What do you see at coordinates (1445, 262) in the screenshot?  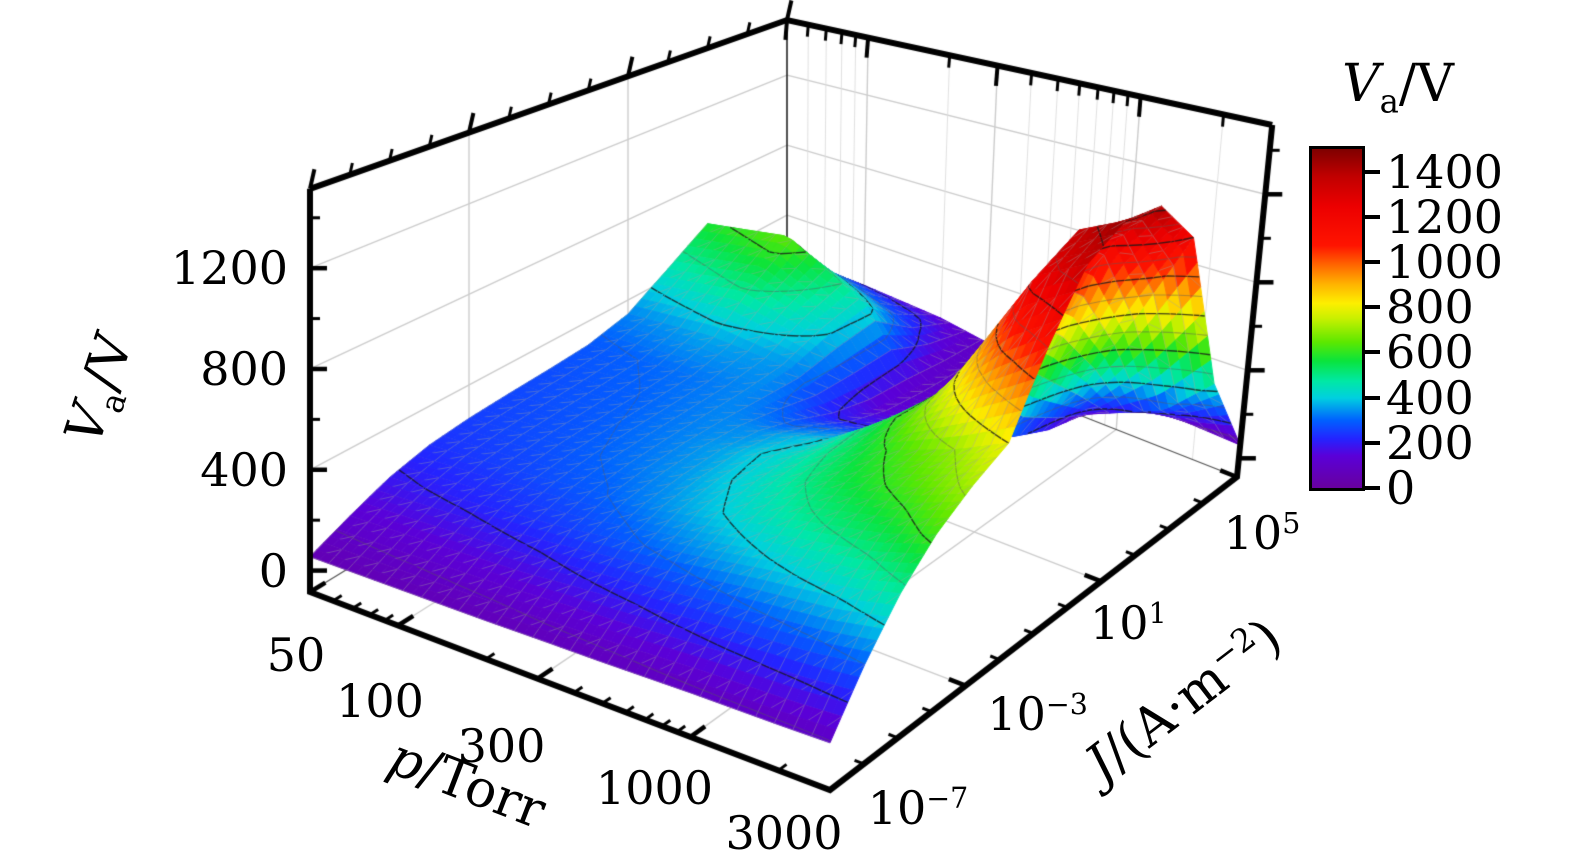 I see `colorbar-tick-label: 1000` at bounding box center [1445, 262].